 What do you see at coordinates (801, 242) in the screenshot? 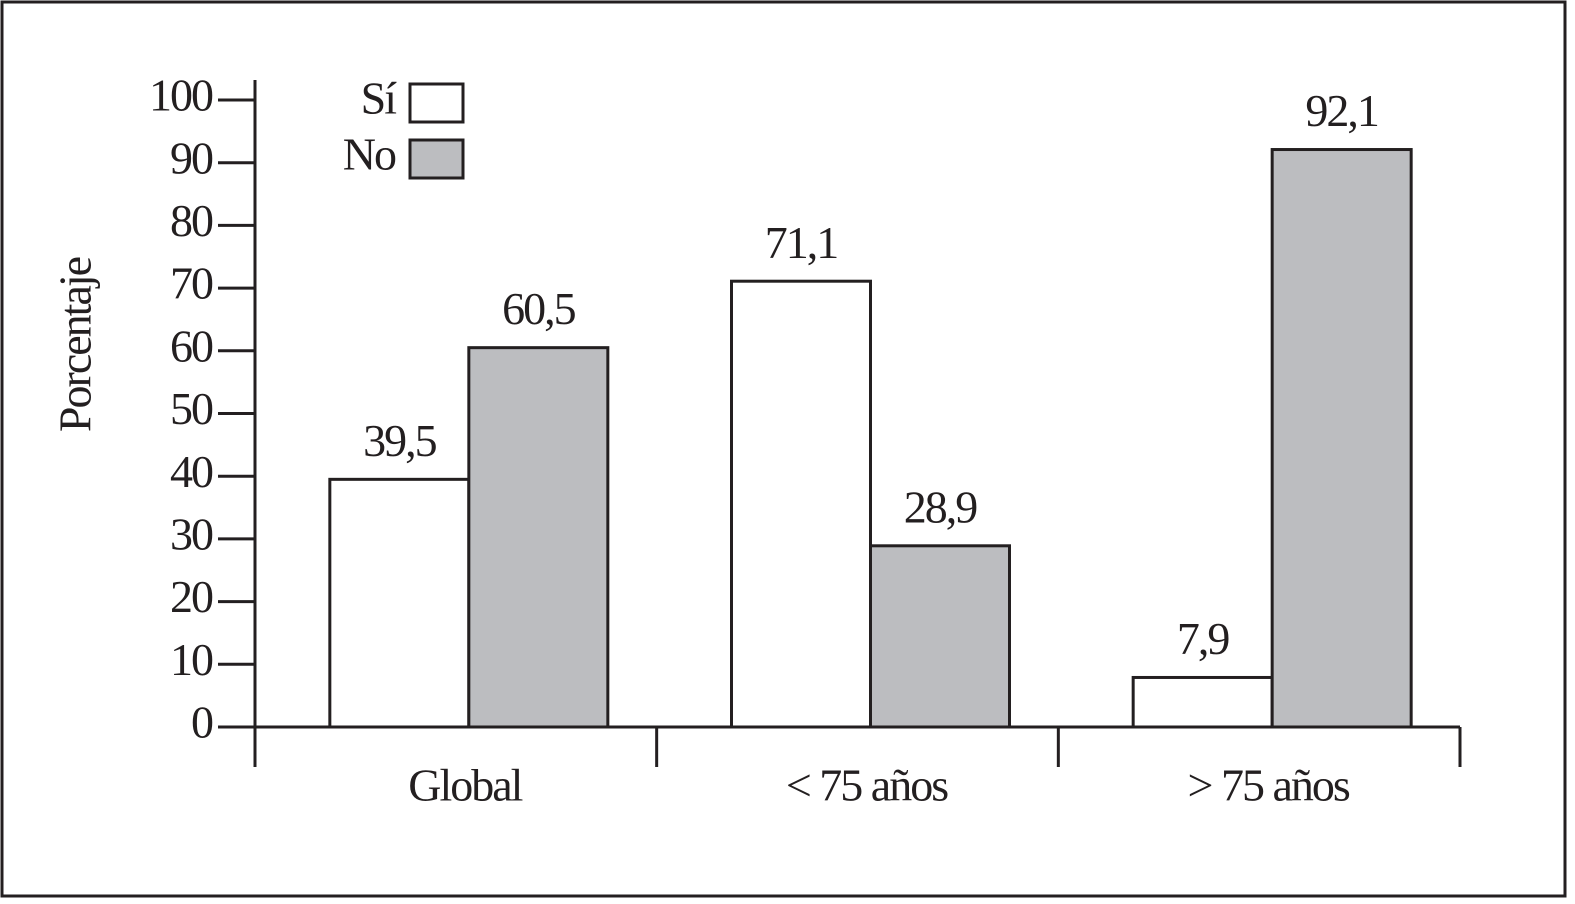
I see `value-label: 71,1` at bounding box center [801, 242].